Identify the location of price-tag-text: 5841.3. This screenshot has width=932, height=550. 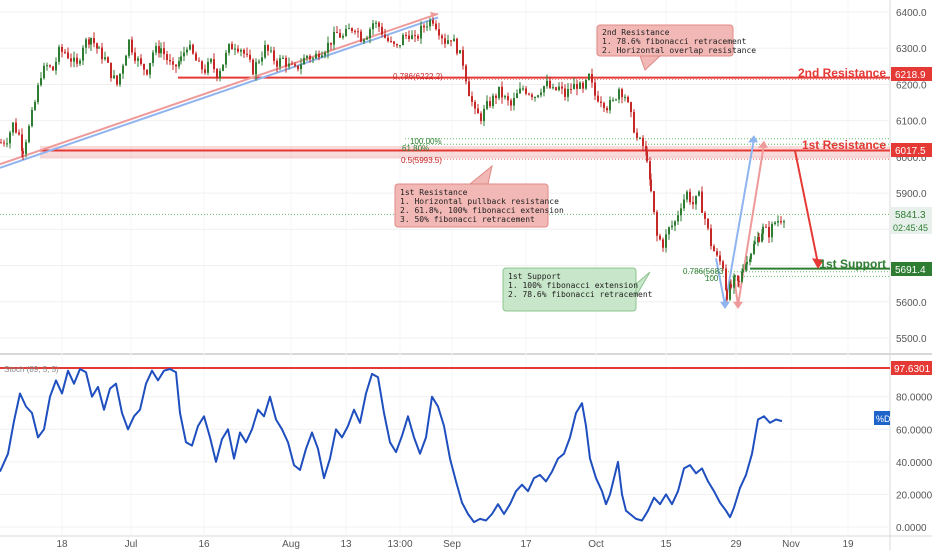
(910, 215).